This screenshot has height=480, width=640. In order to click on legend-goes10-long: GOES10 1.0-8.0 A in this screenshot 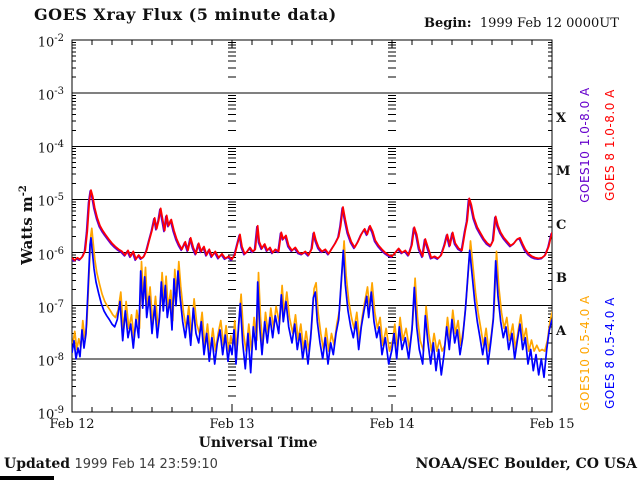, I will do `click(585, 145)`.